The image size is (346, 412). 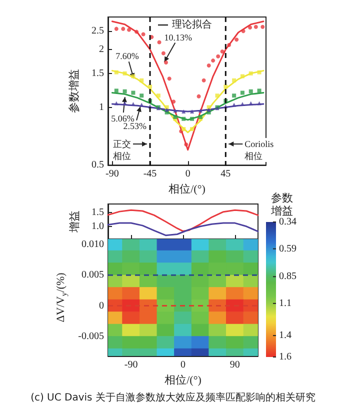 What do you see at coordinates (122, 150) in the screenshot?
I see `ref-line-label: 正交相位` at bounding box center [122, 150].